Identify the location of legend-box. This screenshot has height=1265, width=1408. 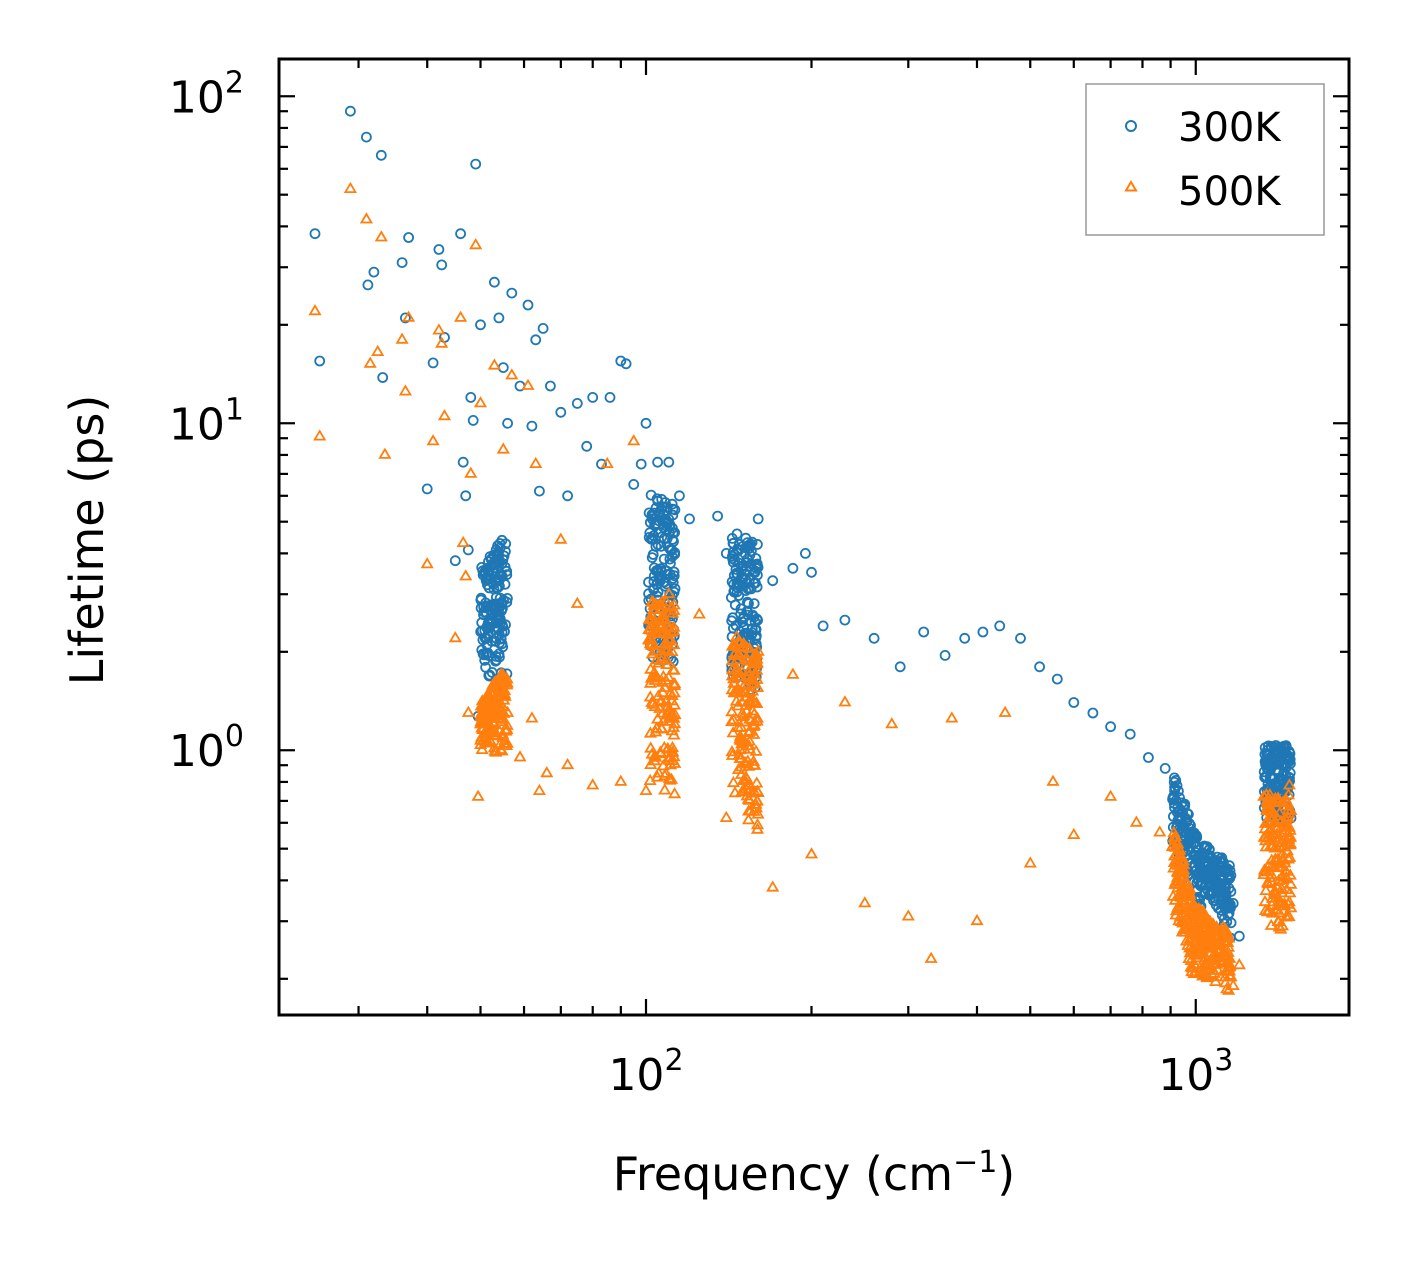
(1205, 159).